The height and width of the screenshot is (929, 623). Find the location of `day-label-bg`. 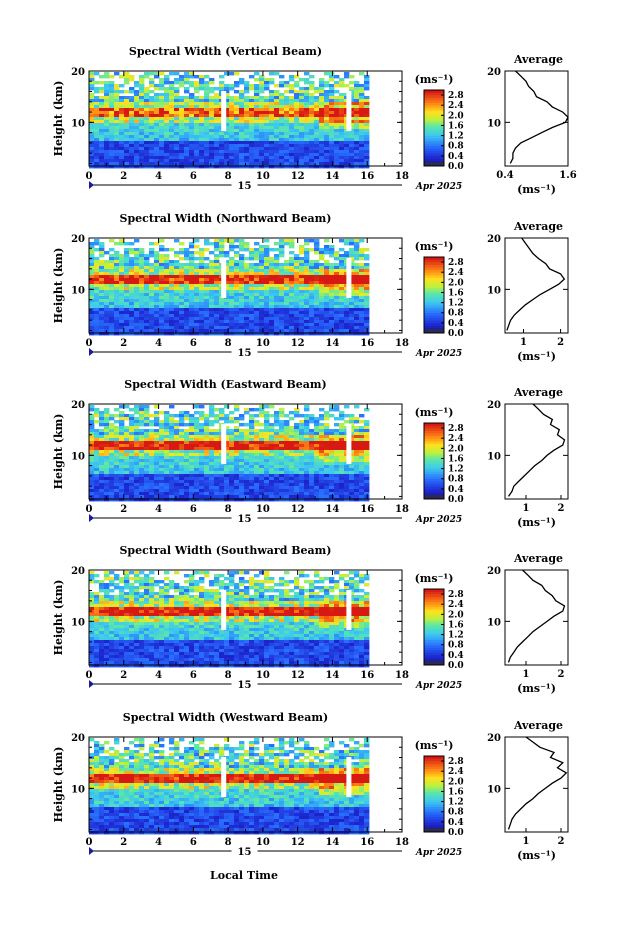

day-label-bg is located at coordinates (244, 185).